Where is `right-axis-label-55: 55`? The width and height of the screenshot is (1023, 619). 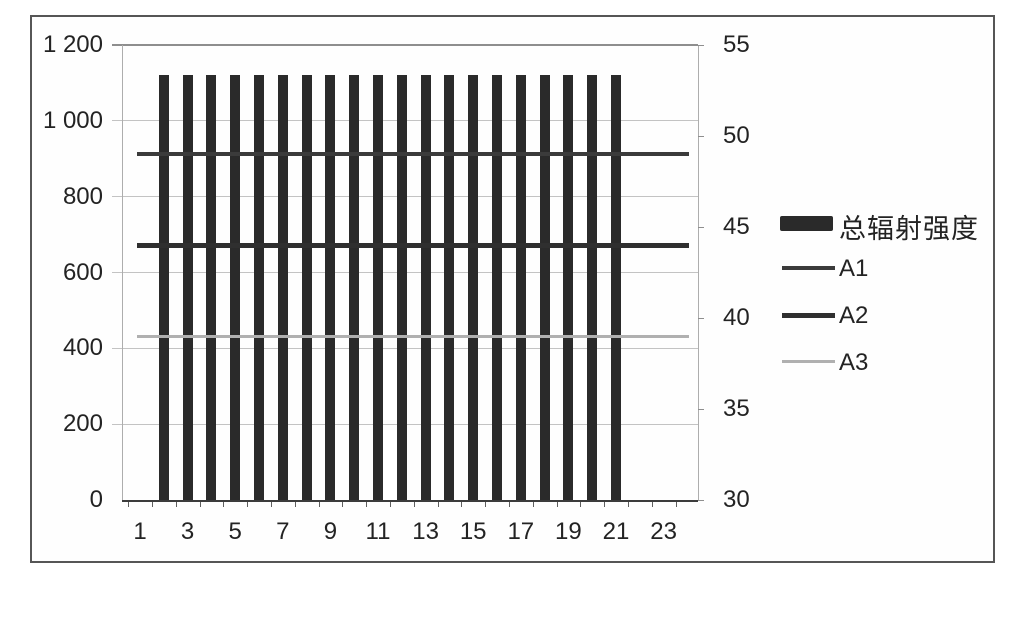
right-axis-label-55: 55 is located at coordinates (736, 44).